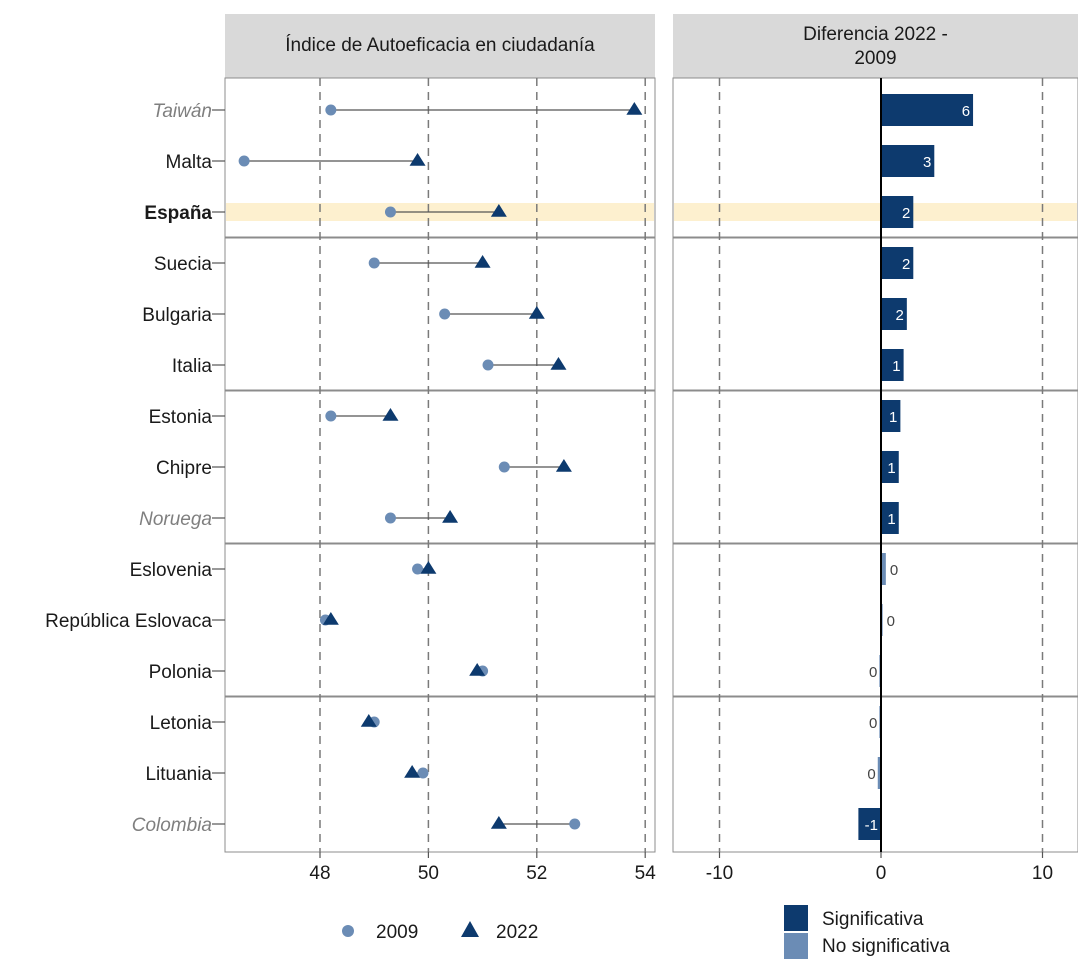 This screenshot has width=1078, height=960. I want to click on diff-bar-label: -1, so click(871, 825).